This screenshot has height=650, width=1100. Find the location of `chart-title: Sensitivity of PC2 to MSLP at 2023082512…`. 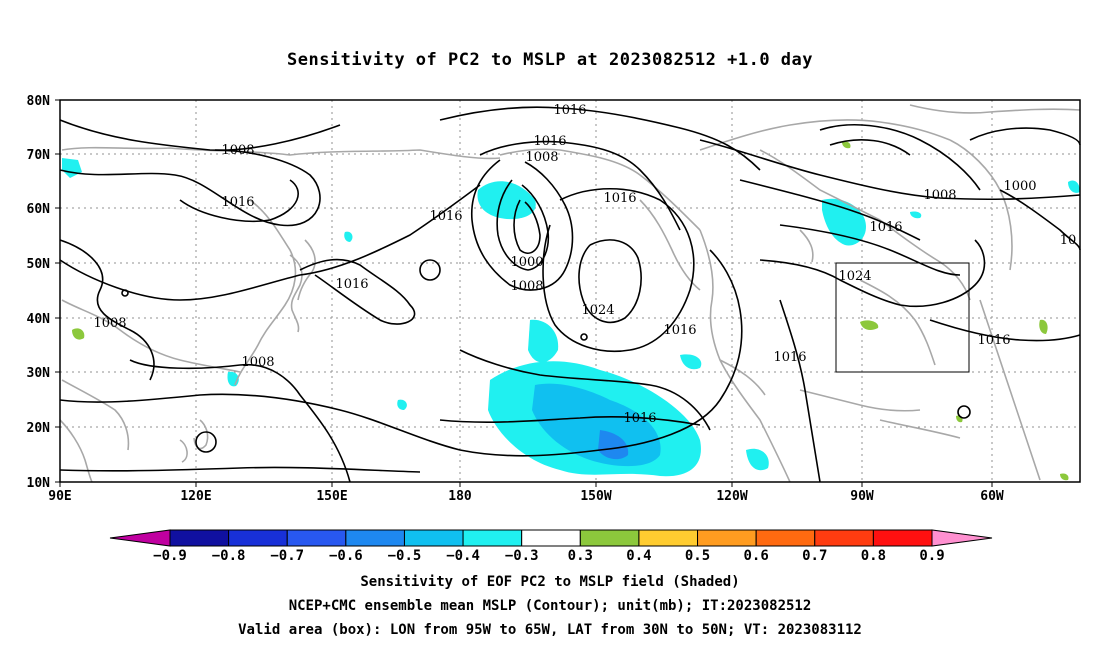

chart-title: Sensitivity of PC2 to MSLP at 2023082512… is located at coordinates (549, 60).